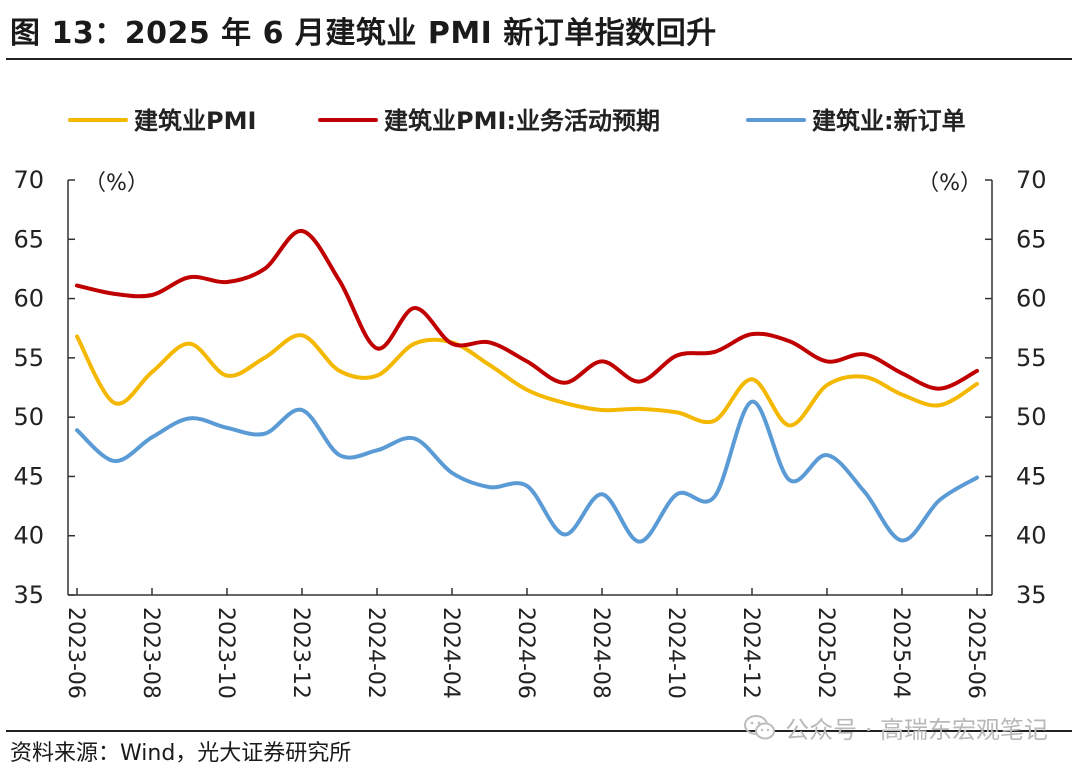 Image resolution: width=1080 pixels, height=771 pixels. I want to click on x-tick-label: 2025-06, so click(975, 653).